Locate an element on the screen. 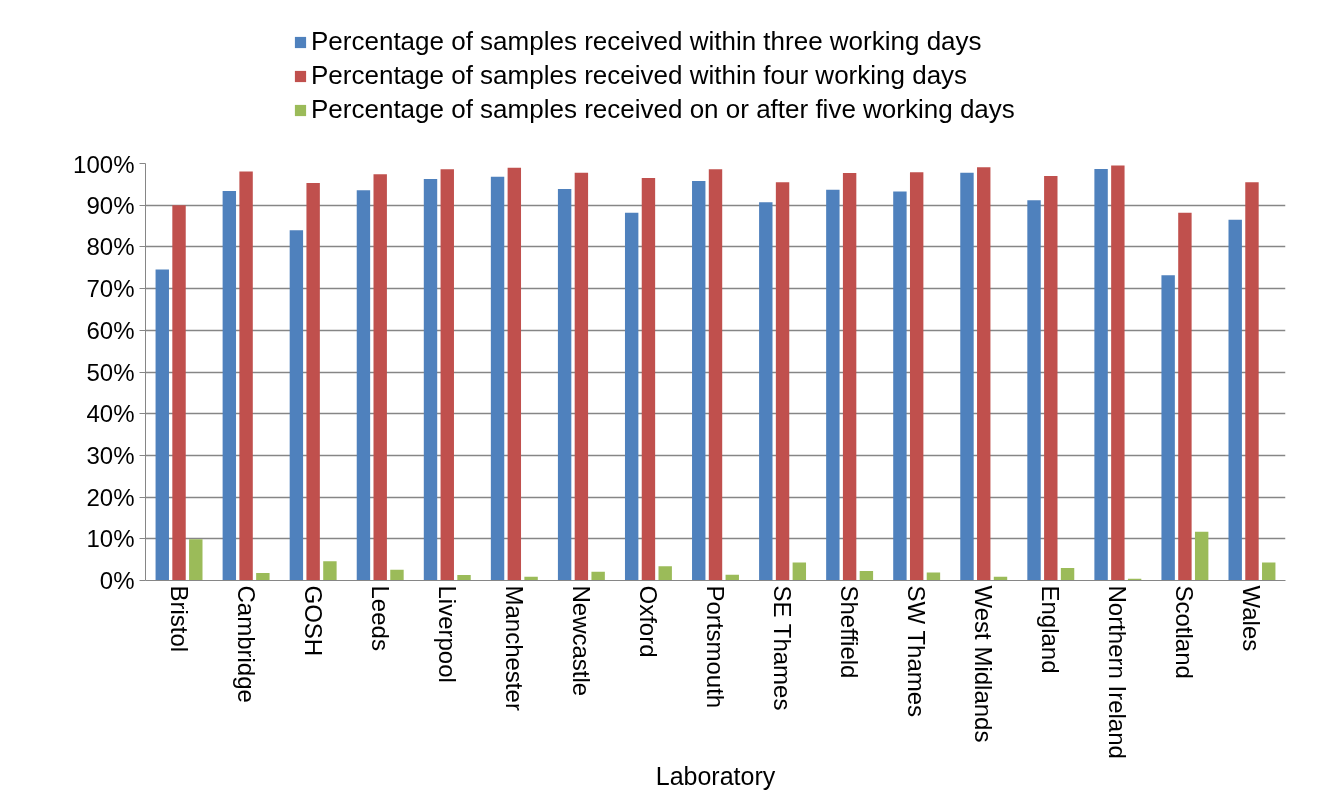 The height and width of the screenshot is (791, 1330). x-tick-label: Leeds is located at coordinates (380, 618).